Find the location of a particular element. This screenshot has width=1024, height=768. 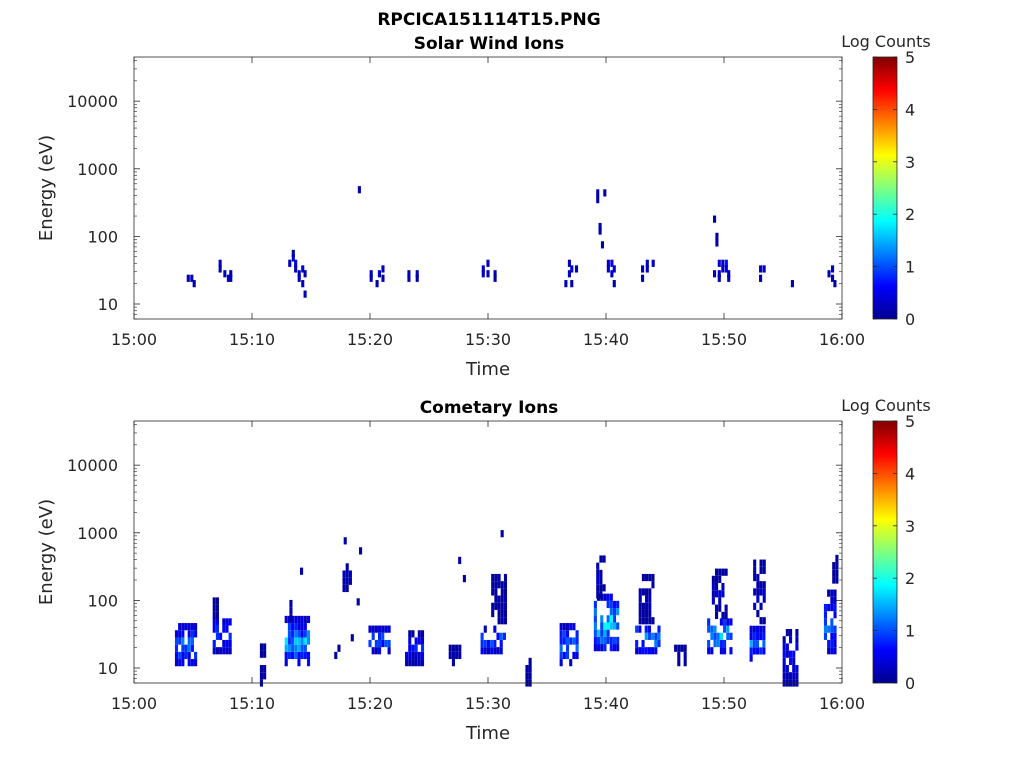

x-tick-label: 15:20 is located at coordinates (370, 339).